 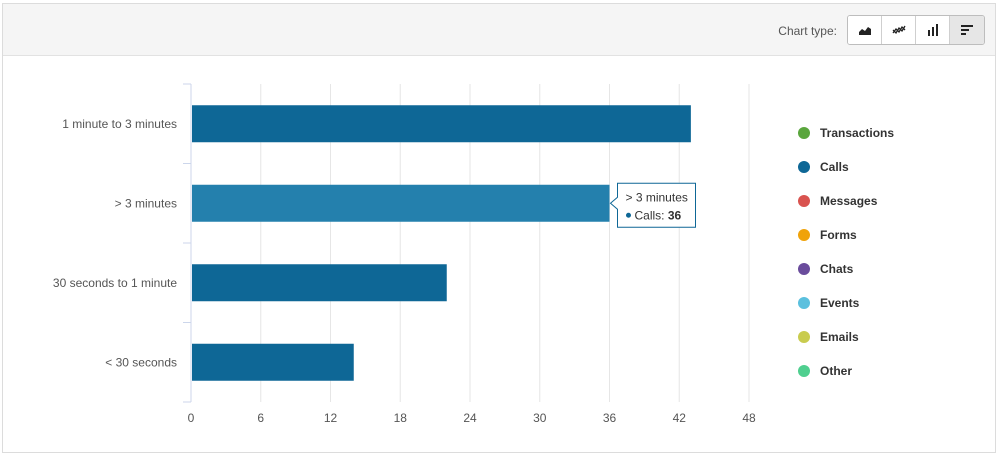 What do you see at coordinates (540, 418) in the screenshot?
I see `x-tick-label: 30` at bounding box center [540, 418].